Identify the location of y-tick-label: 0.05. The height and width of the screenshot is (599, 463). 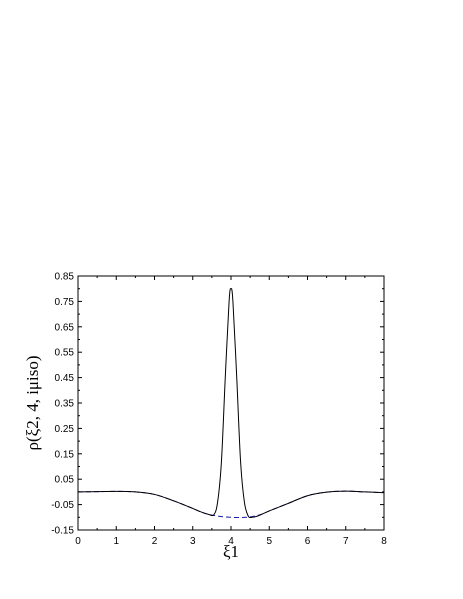
(65, 480).